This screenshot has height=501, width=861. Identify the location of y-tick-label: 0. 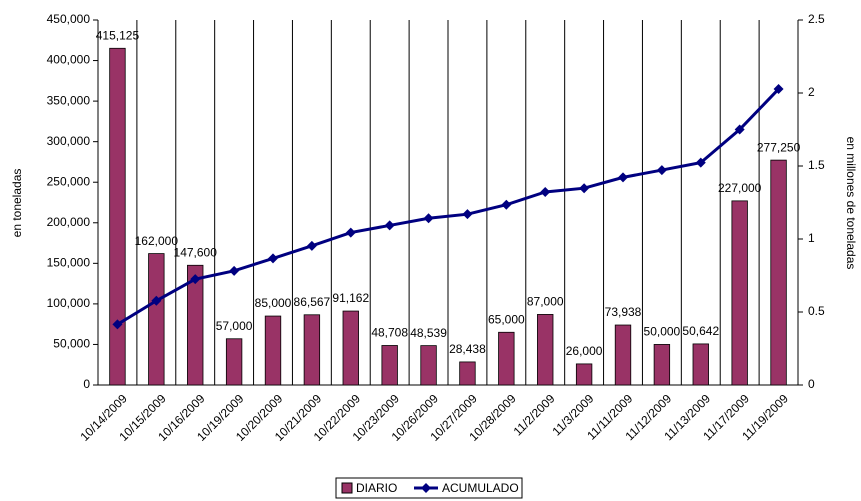
(86, 384).